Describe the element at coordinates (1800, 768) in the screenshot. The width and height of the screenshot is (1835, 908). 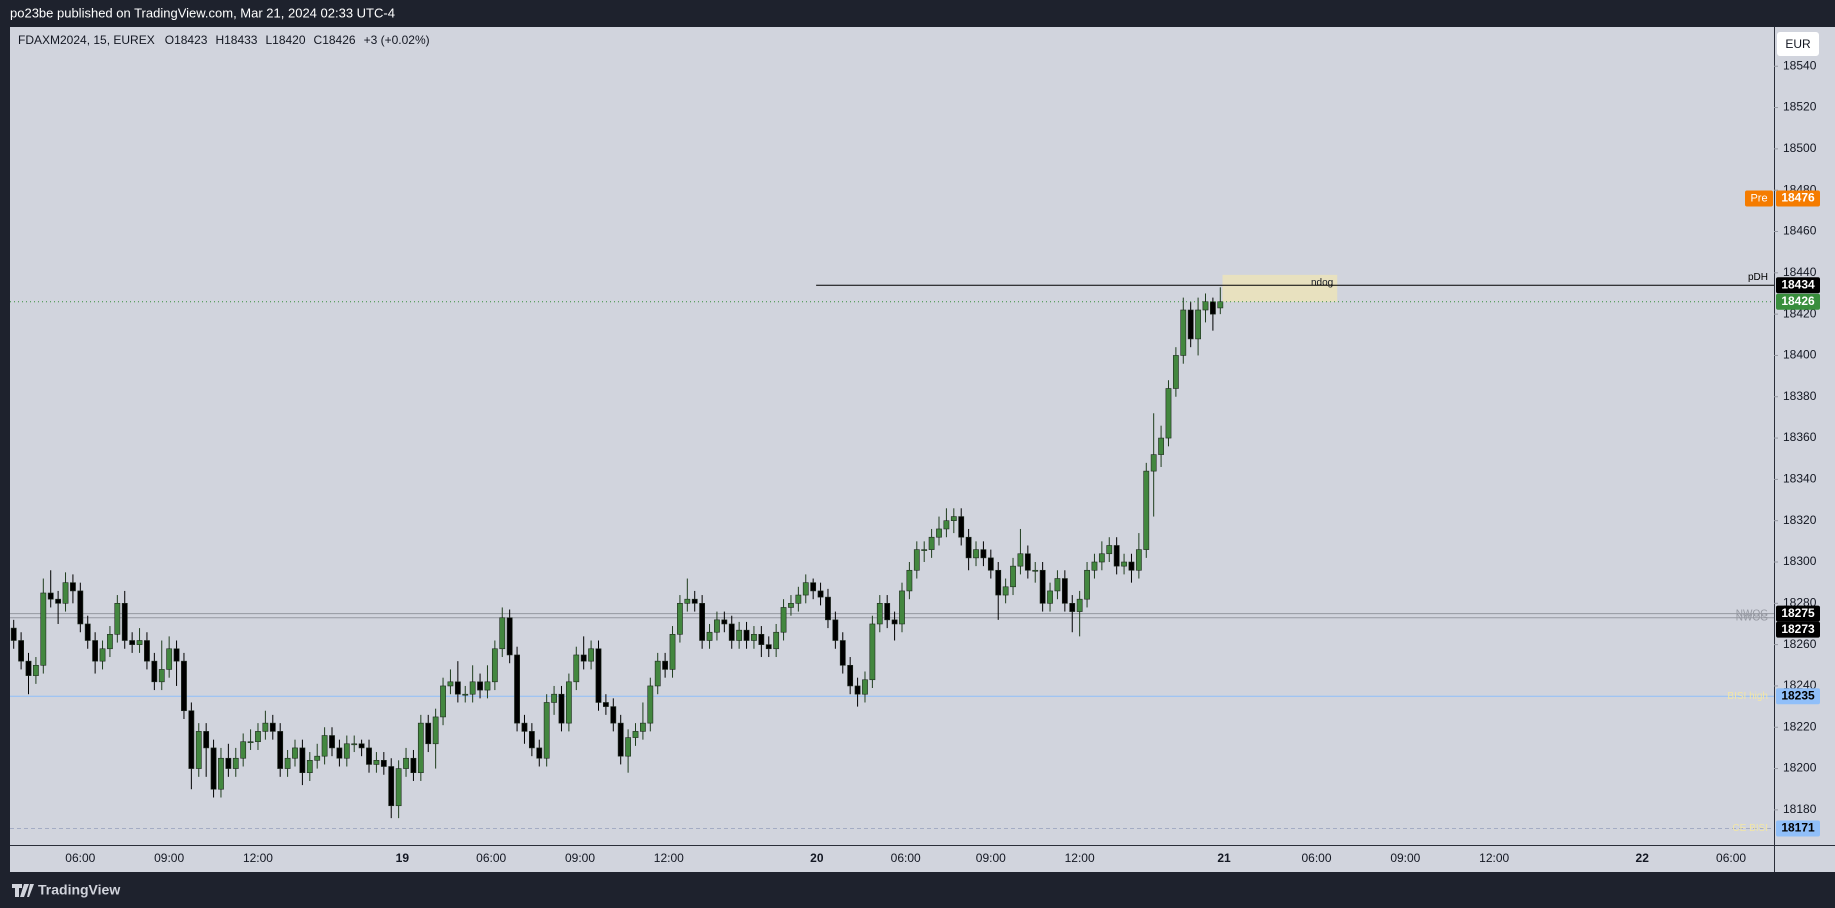
I see `y-tick-label: 18200` at that location.